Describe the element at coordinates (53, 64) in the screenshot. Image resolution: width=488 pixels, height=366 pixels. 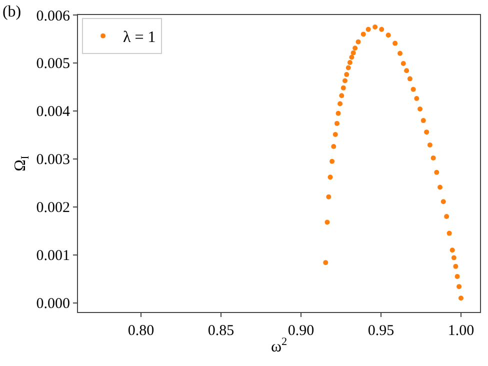
I see `y-tick-label: 0.005` at that location.